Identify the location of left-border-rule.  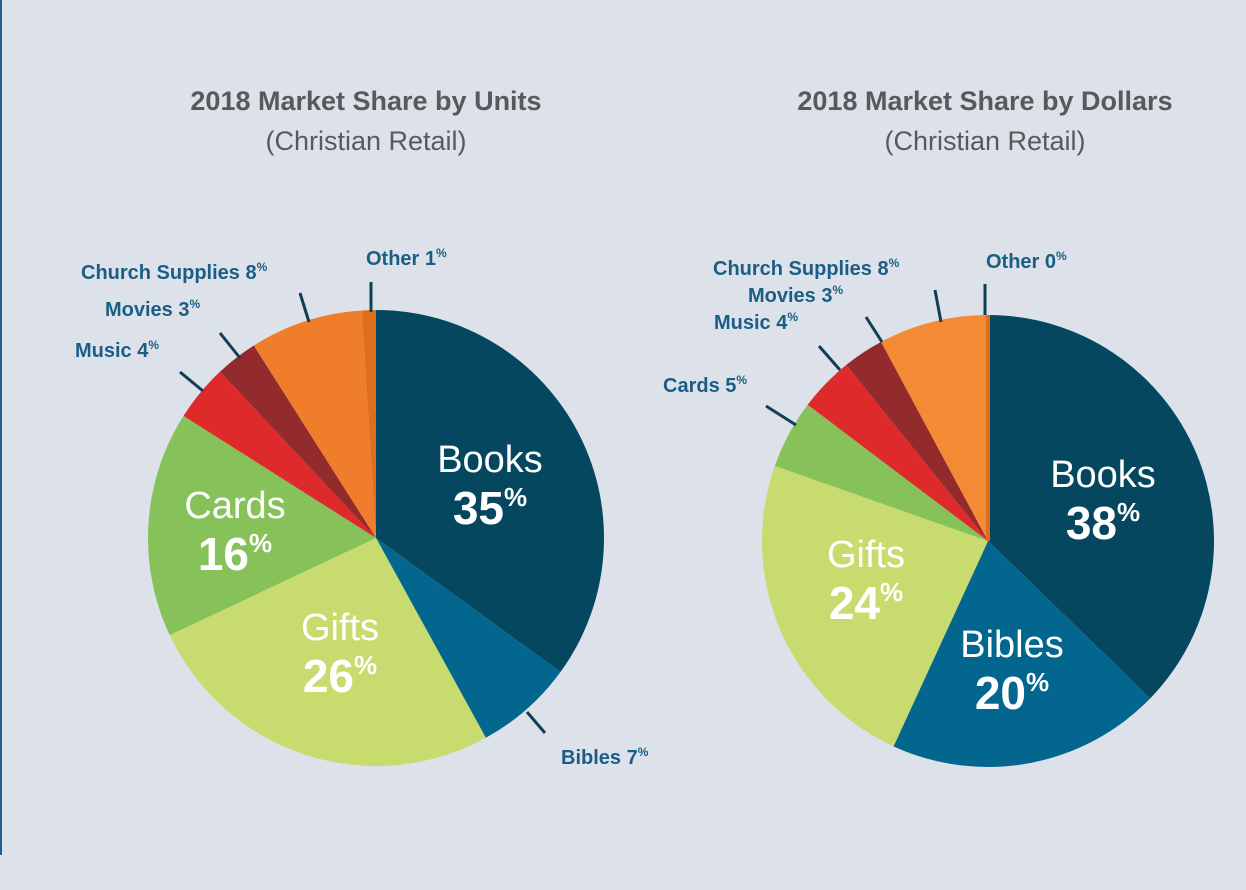
(1, 427).